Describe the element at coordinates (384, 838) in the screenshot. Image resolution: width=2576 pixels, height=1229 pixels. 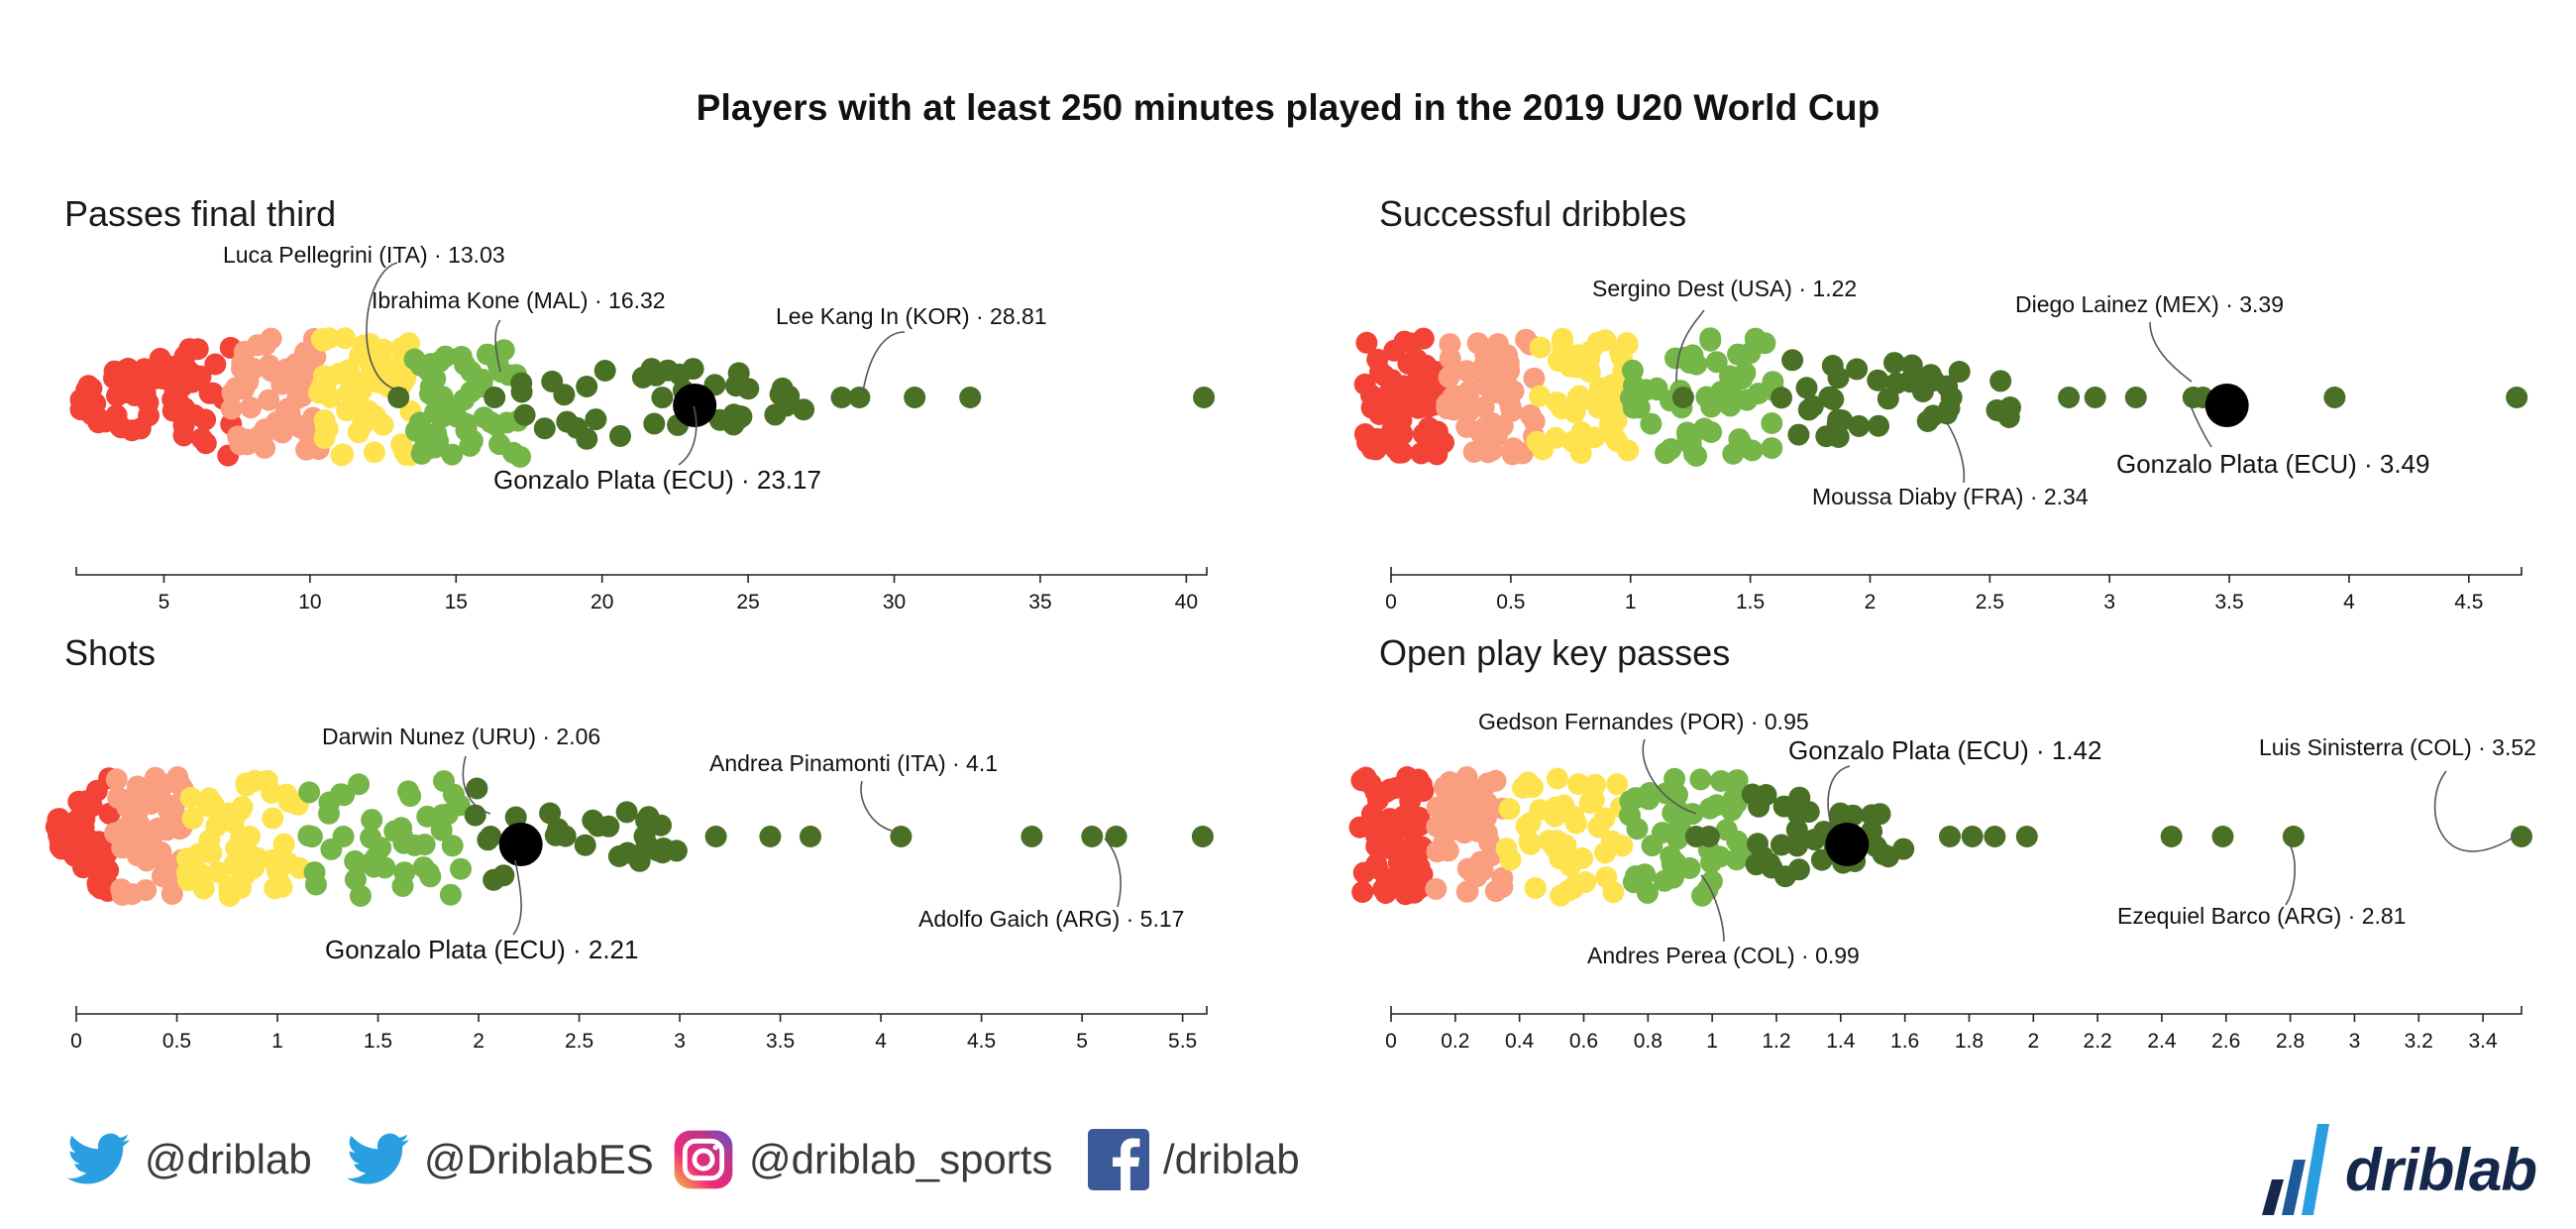
I see `band-lightgreen` at that location.